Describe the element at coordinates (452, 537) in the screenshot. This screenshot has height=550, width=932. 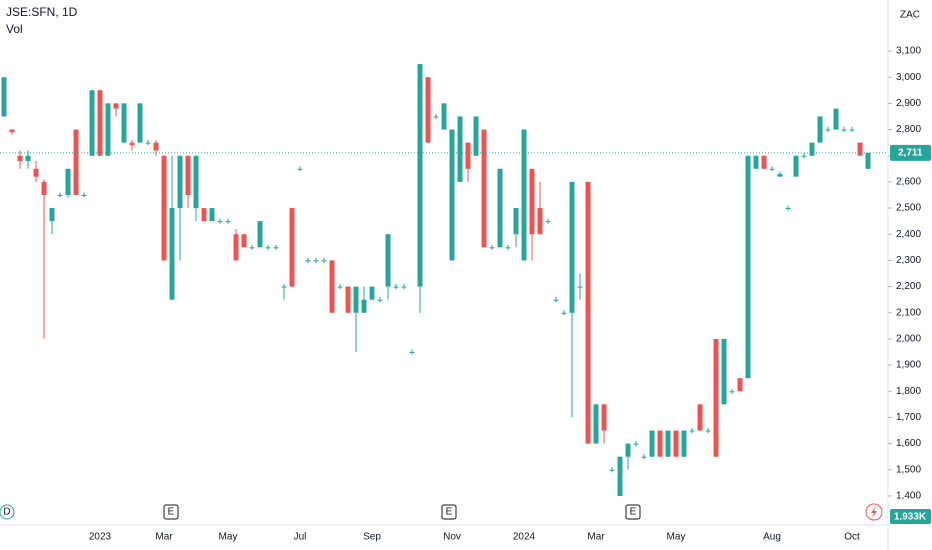
I see `x-tick-label: Nov` at that location.